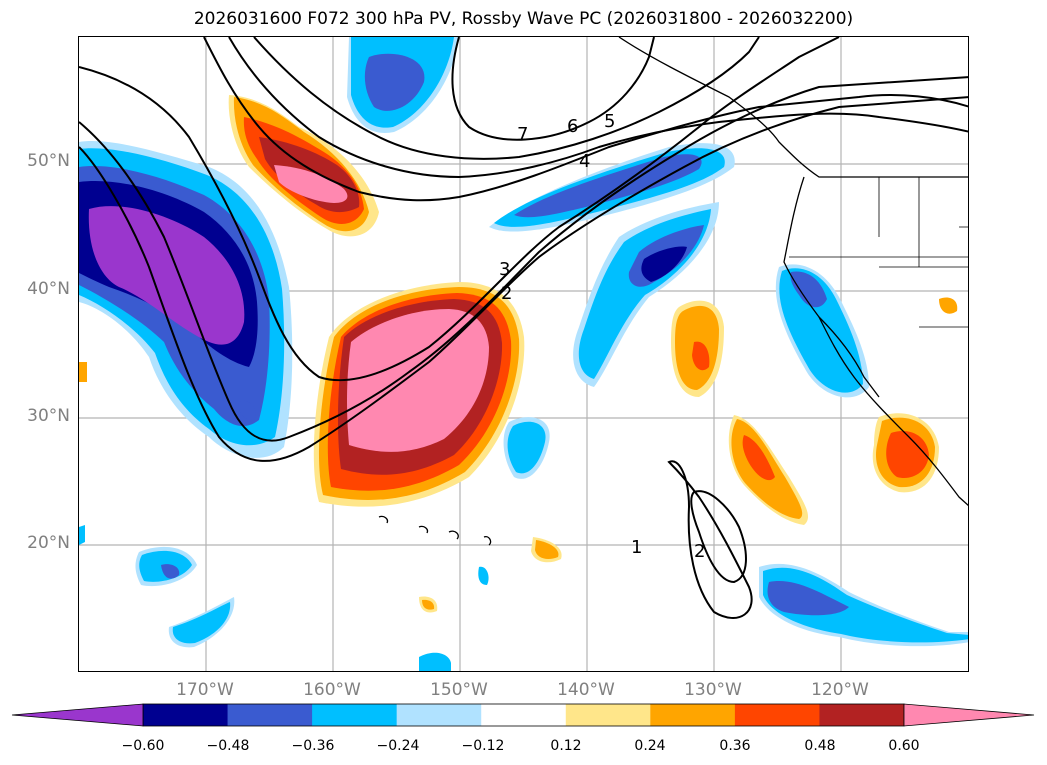  Describe the element at coordinates (609, 121) in the screenshot. I see `contour-label-5: 5` at that location.